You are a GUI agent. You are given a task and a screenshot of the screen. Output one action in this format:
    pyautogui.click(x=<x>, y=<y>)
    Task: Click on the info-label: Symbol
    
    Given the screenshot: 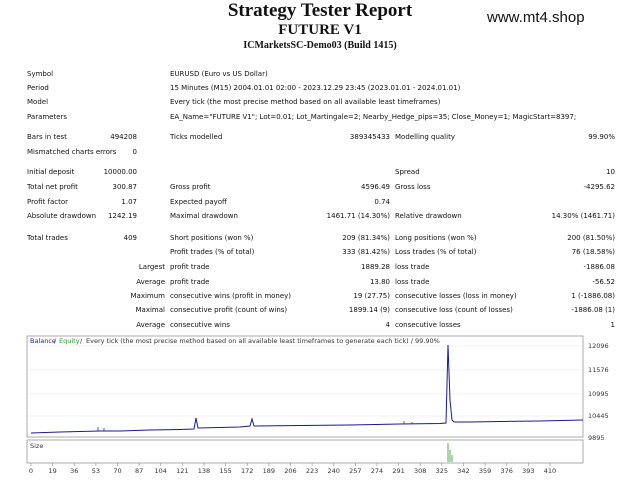 What is the action you would take?
    pyautogui.click(x=40, y=74)
    